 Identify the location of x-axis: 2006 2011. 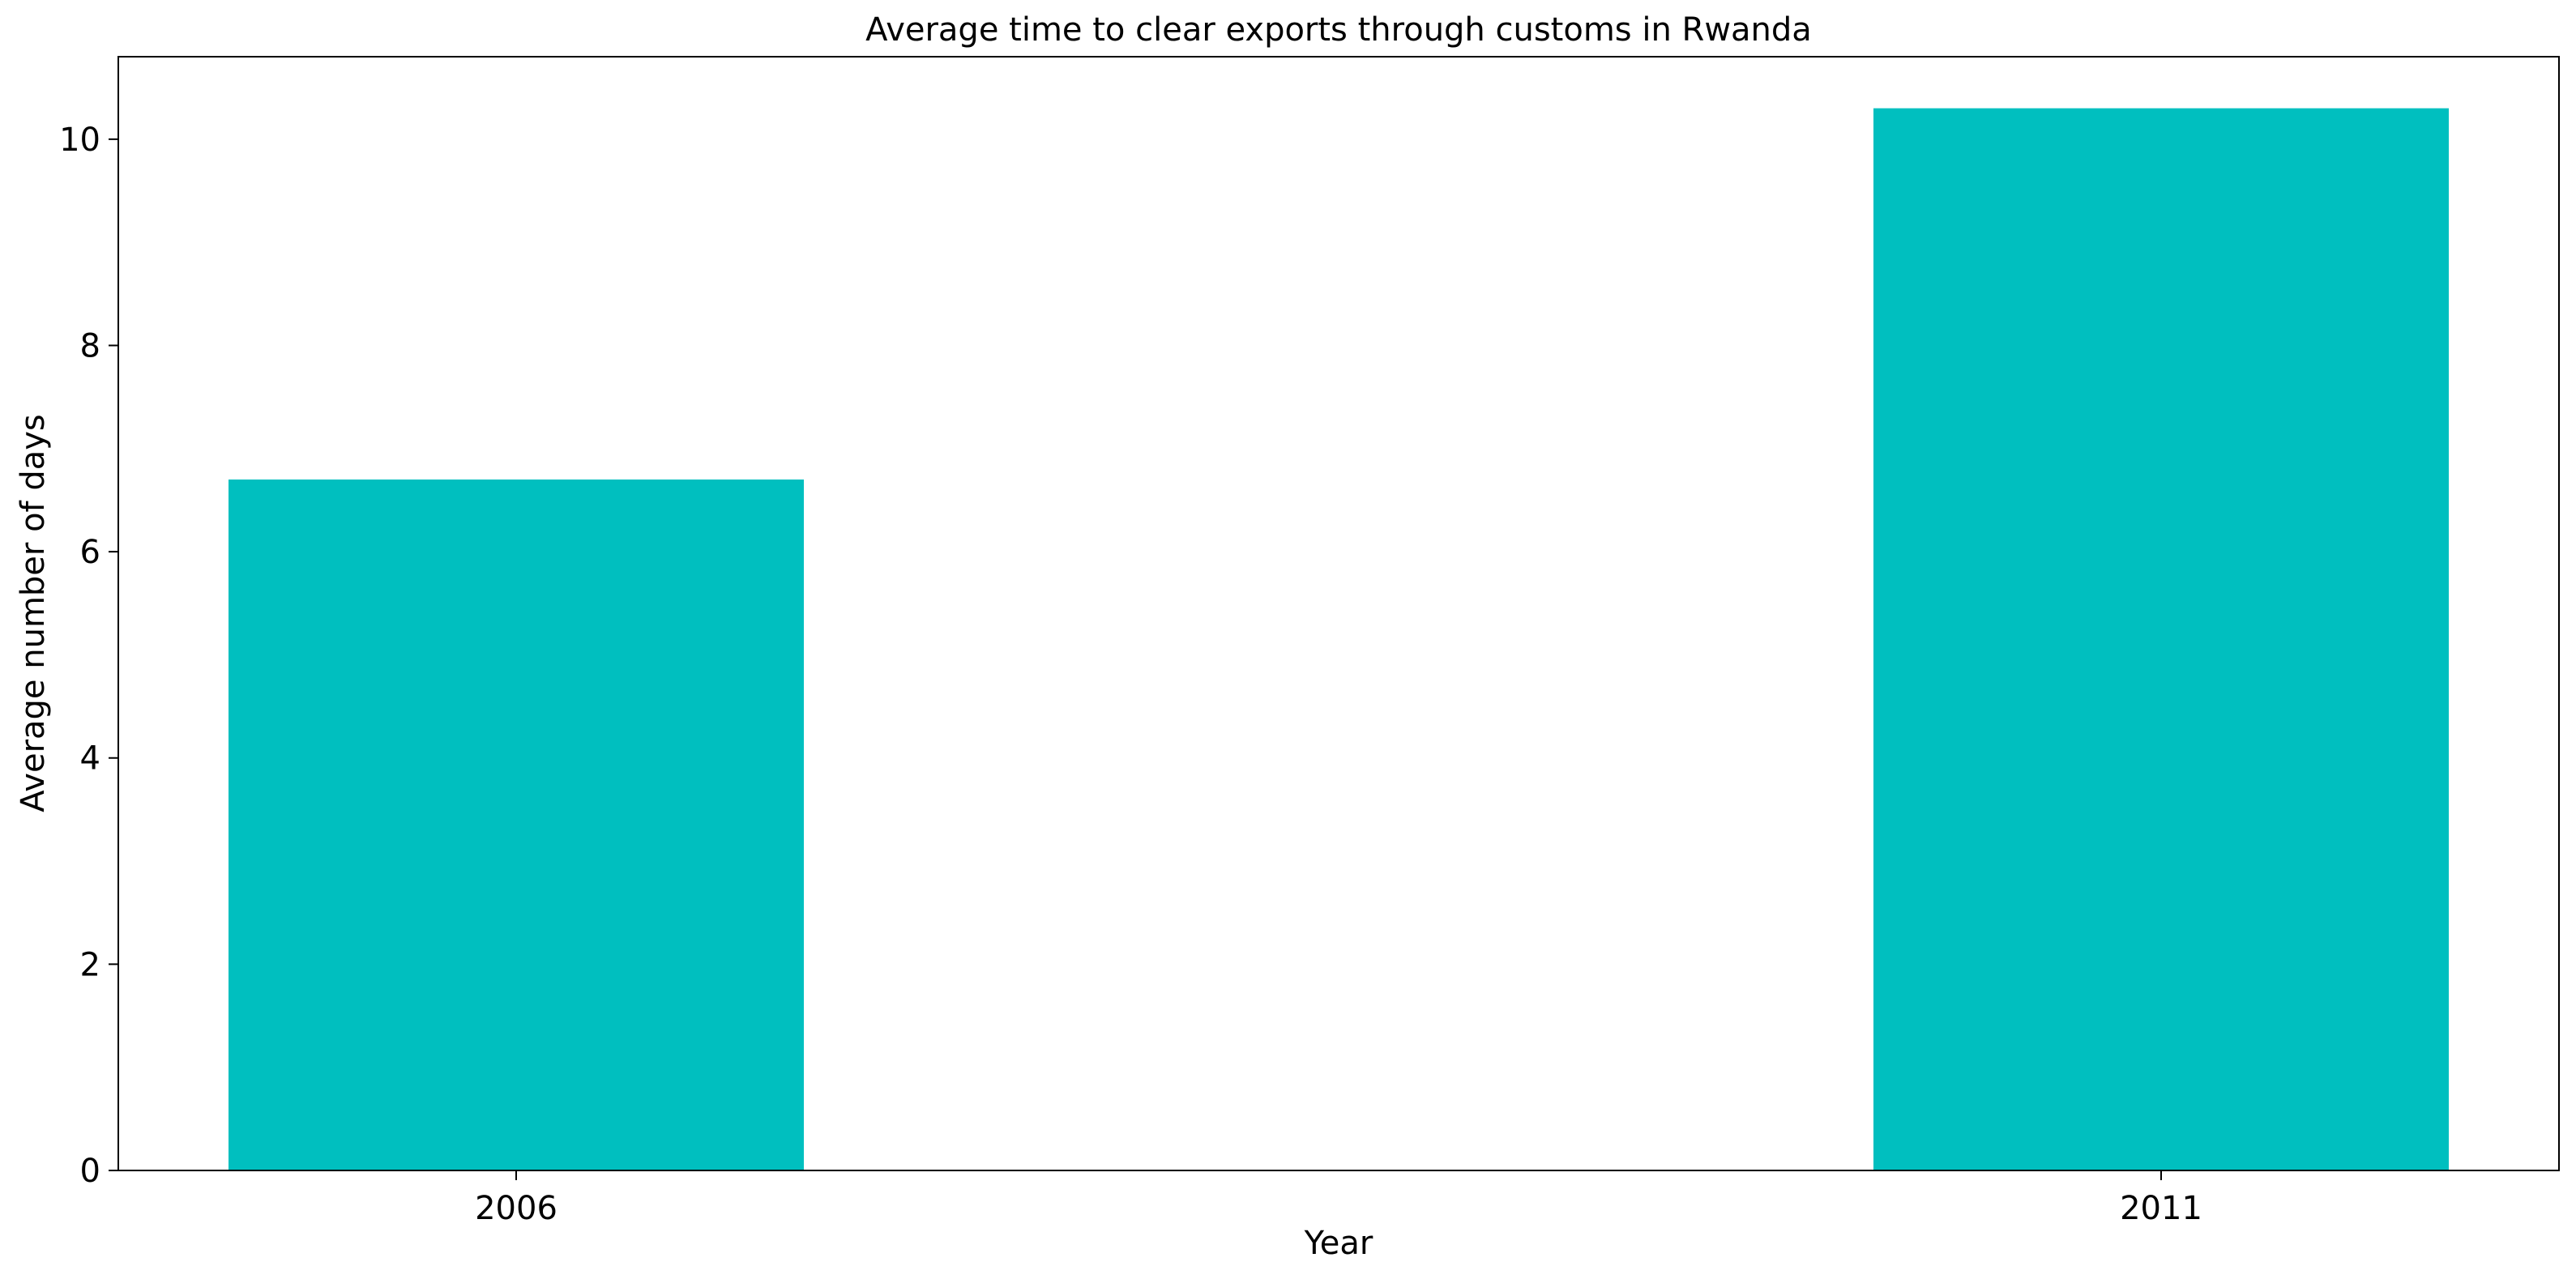
(1338, 1198).